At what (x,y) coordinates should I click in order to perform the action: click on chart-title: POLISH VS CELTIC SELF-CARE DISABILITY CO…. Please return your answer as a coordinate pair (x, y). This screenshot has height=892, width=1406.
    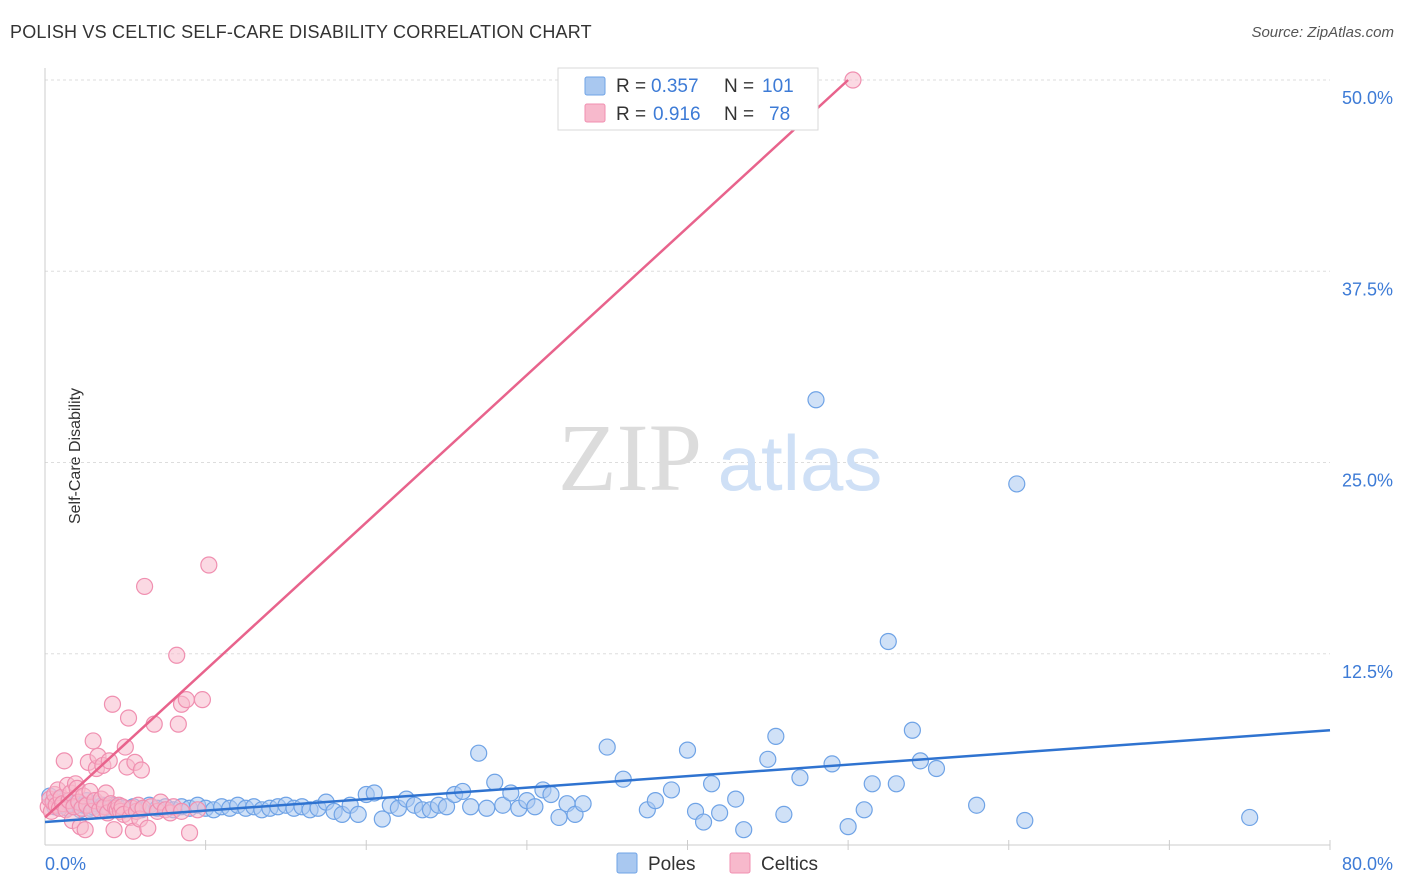
    Looking at the image, I should click on (301, 32).